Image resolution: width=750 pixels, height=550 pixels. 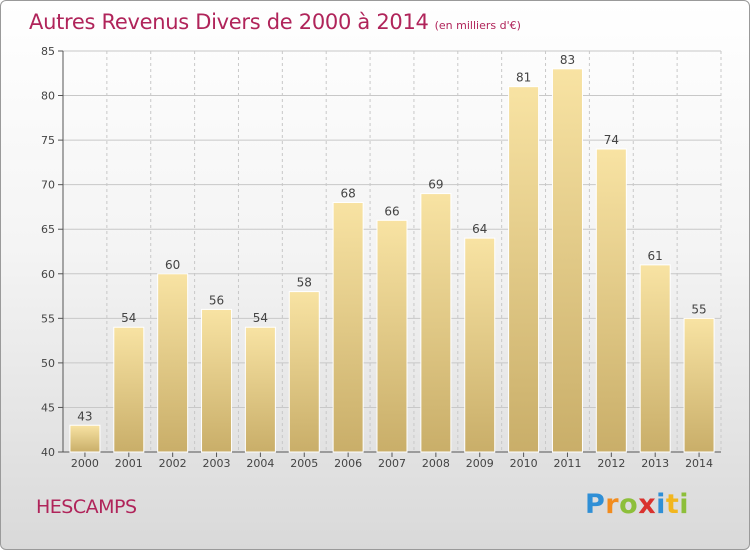 What do you see at coordinates (655, 358) in the screenshot?
I see `bar-2013` at bounding box center [655, 358].